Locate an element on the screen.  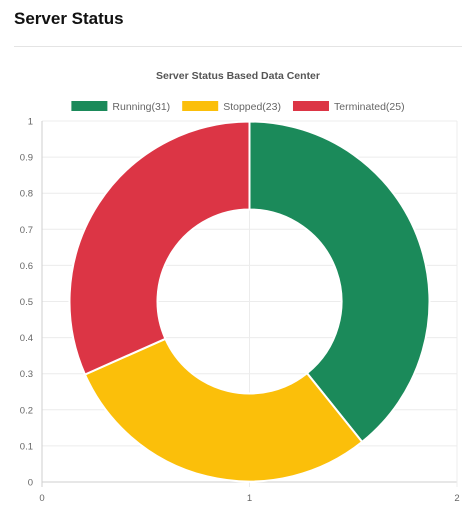
y-tick-label: 0.2 is located at coordinates (26, 410).